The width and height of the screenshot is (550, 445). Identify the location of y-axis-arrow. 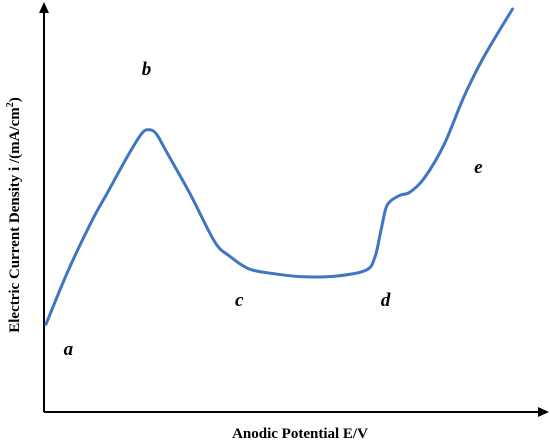
(44, 7).